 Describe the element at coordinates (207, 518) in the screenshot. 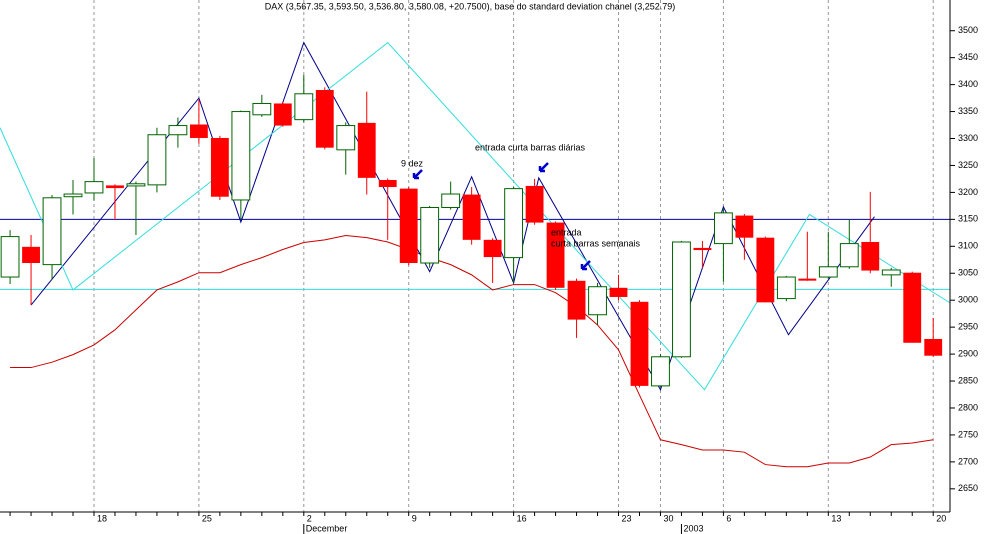

I see `x-tick-label: 25` at that location.